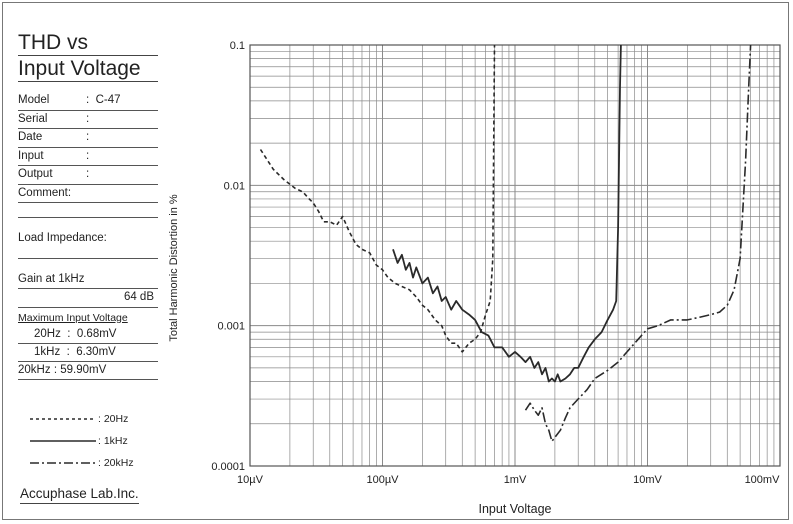 Image resolution: width=793 pixels, height=524 pixels. Describe the element at coordinates (62, 238) in the screenshot. I see `load-impedance-label: Load Impedance:` at that location.